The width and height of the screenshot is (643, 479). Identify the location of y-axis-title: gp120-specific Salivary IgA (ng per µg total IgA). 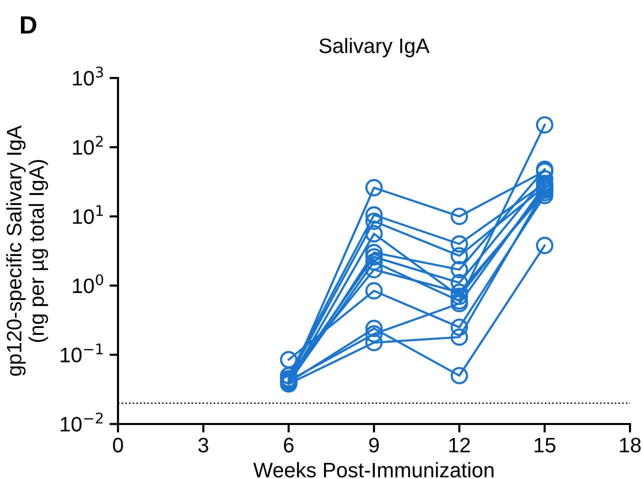
(27, 250).